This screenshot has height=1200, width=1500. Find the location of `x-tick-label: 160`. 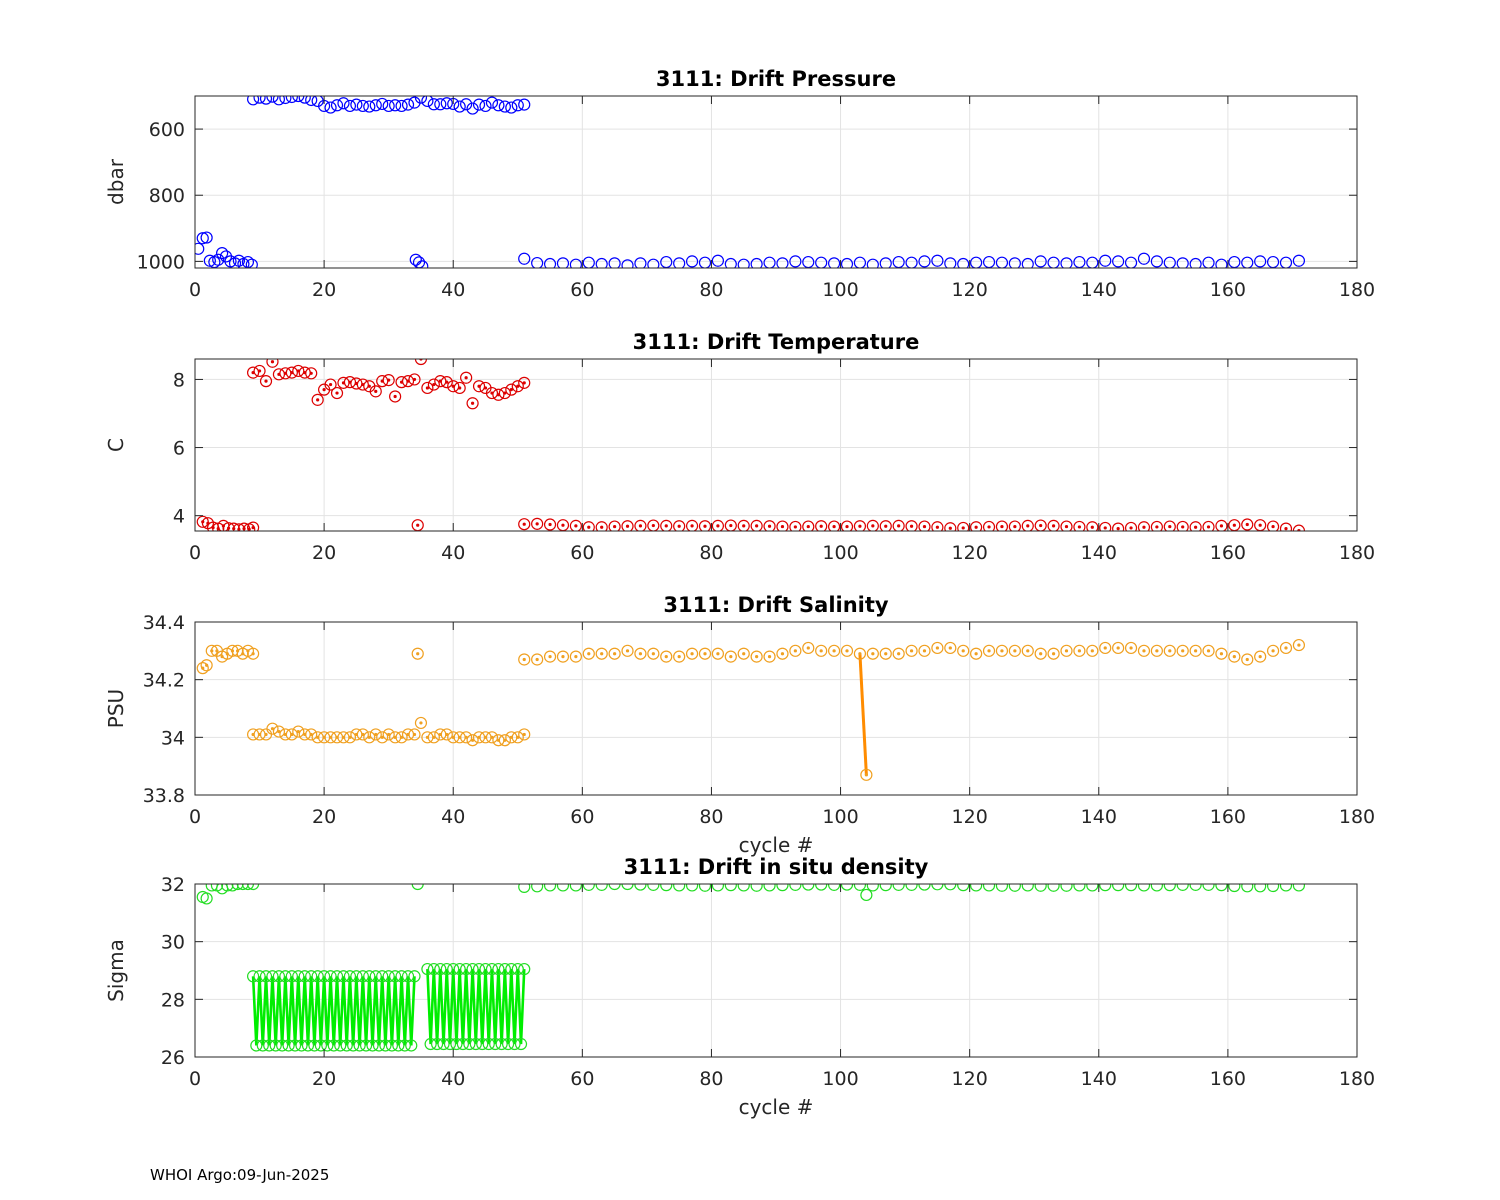

x-tick-label: 160 is located at coordinates (1228, 1079).